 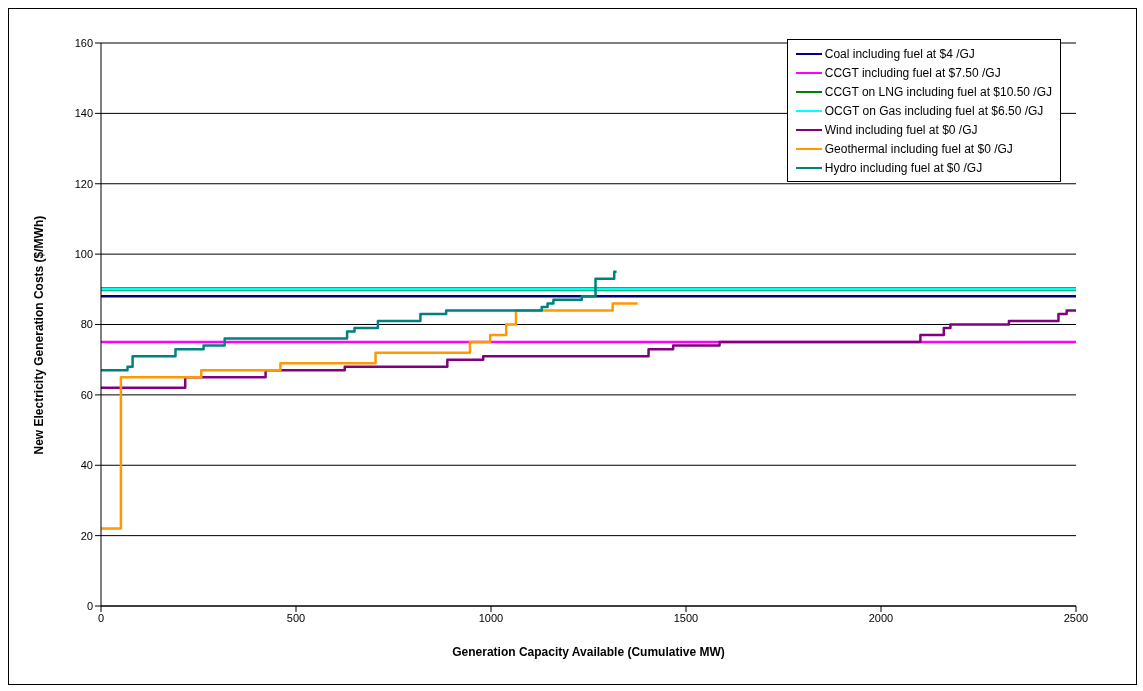 I want to click on legend-label: Wind including fuel at $0 /GJ, so click(x=901, y=129).